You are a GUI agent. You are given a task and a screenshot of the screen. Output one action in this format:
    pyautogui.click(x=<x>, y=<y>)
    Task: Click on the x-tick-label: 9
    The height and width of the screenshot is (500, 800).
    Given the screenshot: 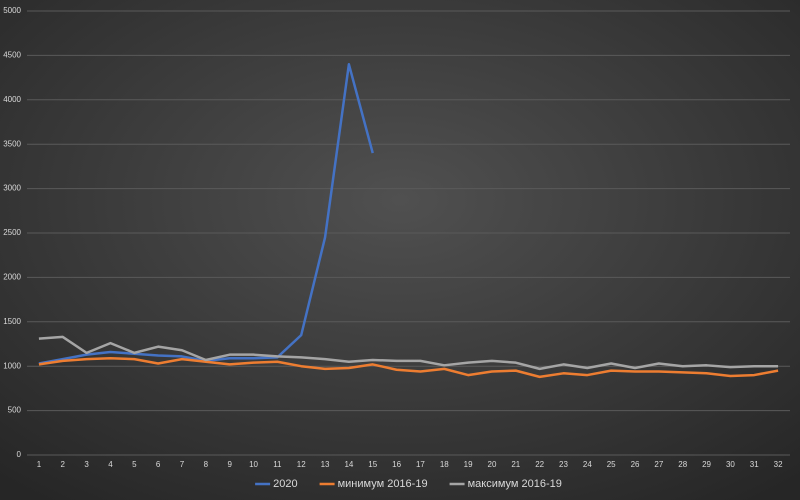 What is the action you would take?
    pyautogui.click(x=229, y=464)
    